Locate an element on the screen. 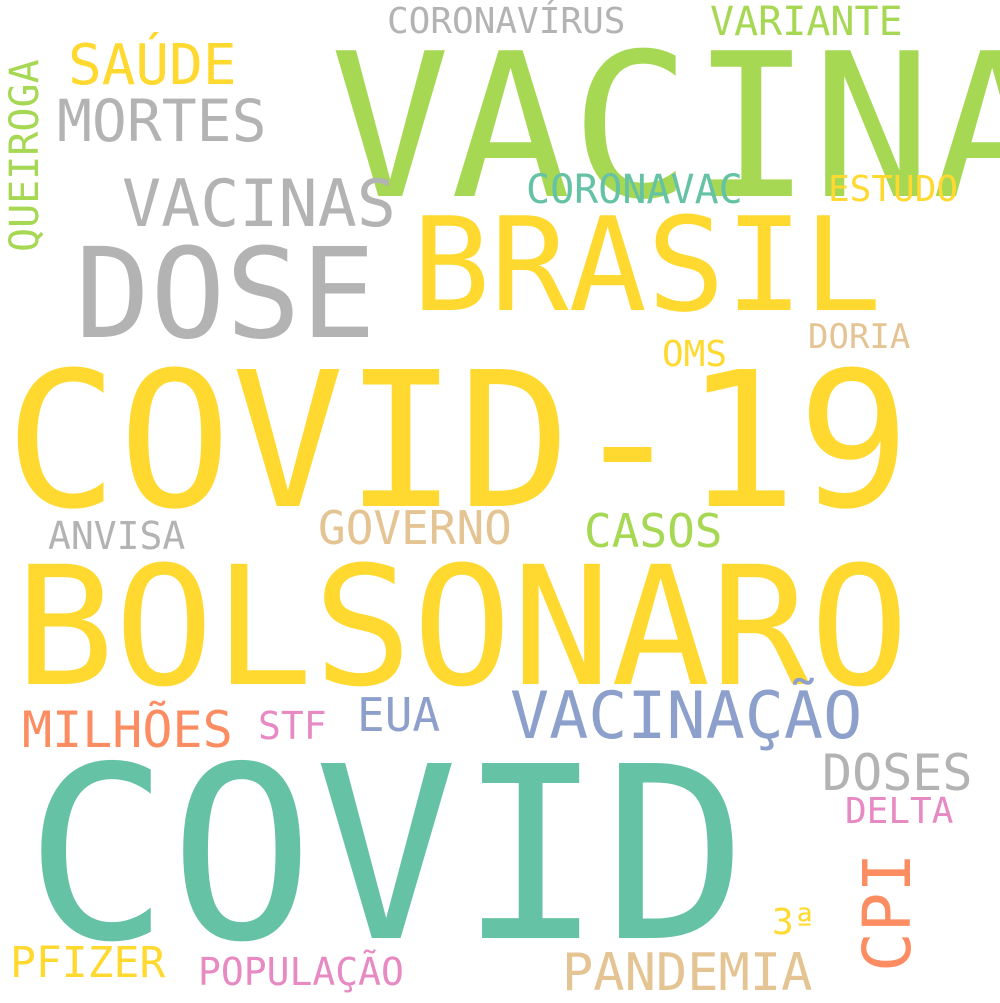 Image resolution: width=1000 pixels, height=1003 pixels. word-variante: VARIANTE is located at coordinates (806, 22).